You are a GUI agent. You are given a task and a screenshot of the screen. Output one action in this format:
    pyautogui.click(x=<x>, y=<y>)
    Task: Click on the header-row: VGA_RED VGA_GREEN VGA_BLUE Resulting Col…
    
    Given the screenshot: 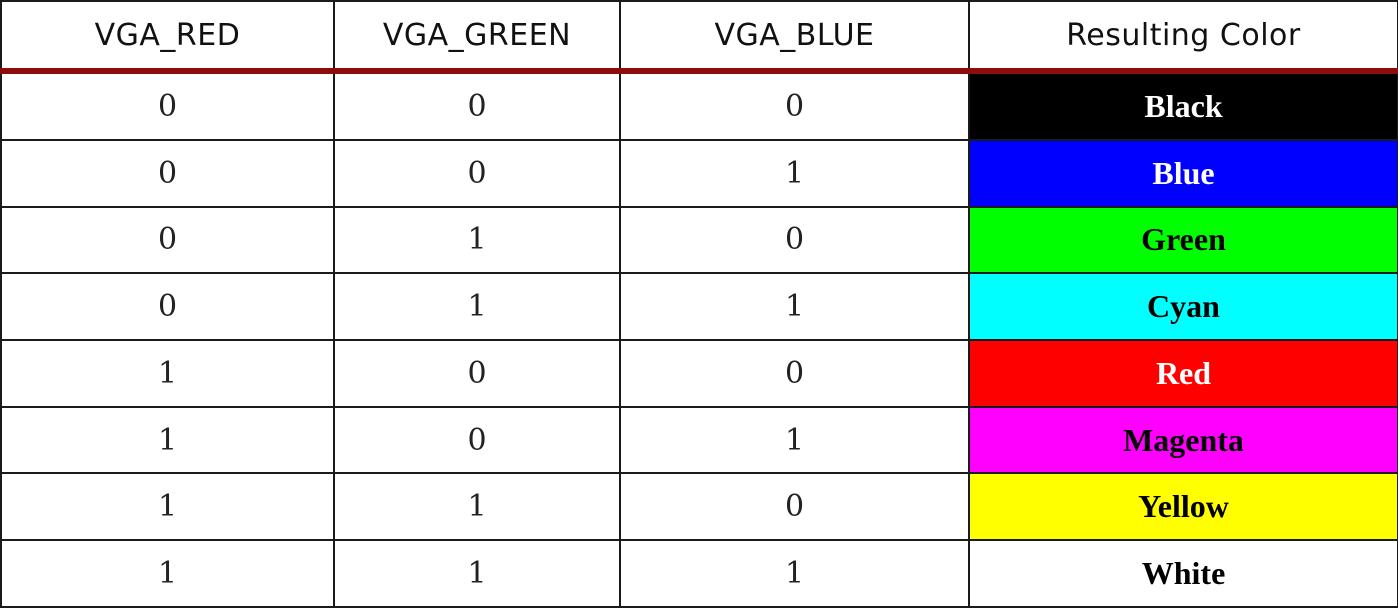 What is the action you would take?
    pyautogui.click(x=699, y=37)
    